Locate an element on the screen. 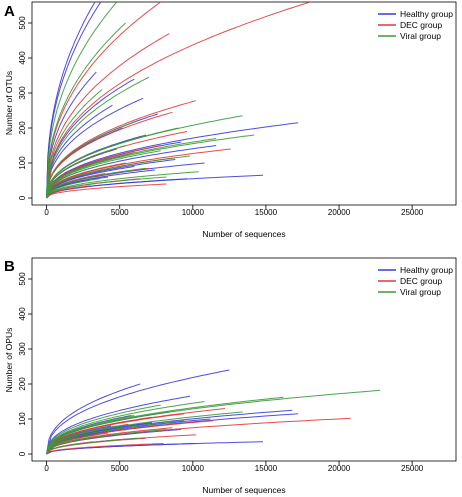  x-tick-label: 25000 is located at coordinates (412, 468).